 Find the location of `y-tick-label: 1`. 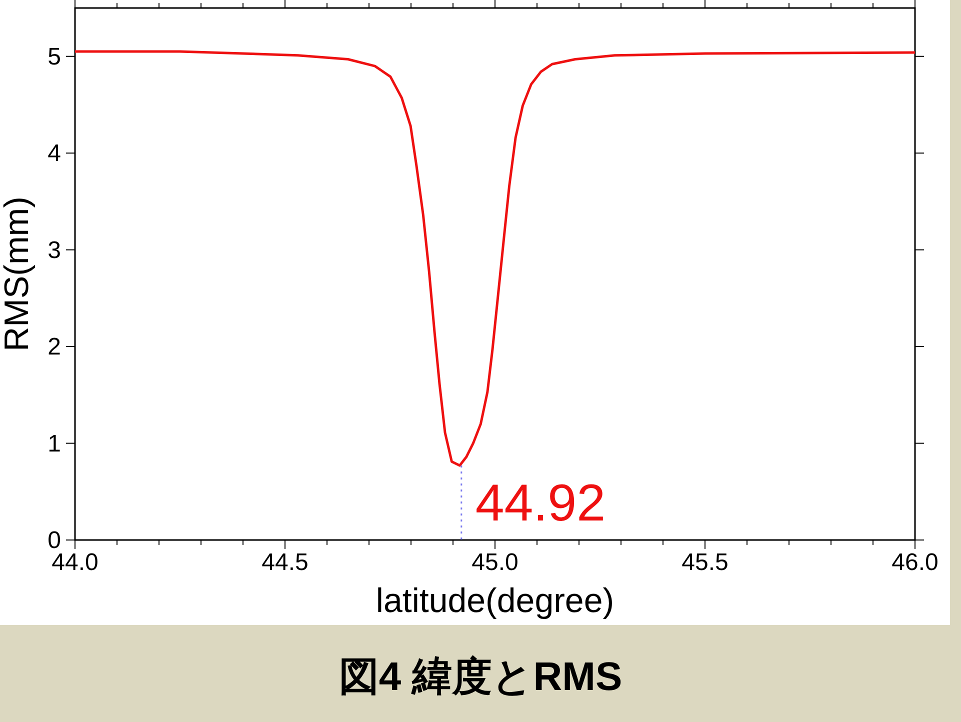

y-tick-label: 1 is located at coordinates (54, 444).